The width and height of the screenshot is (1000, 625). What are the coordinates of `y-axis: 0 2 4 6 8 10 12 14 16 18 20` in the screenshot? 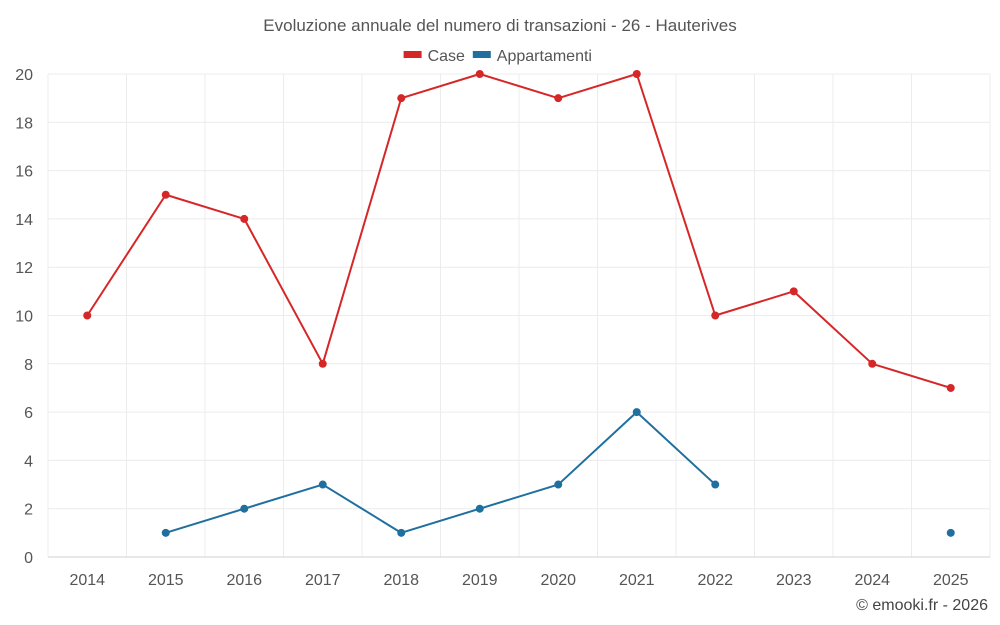 It's located at (24, 317).